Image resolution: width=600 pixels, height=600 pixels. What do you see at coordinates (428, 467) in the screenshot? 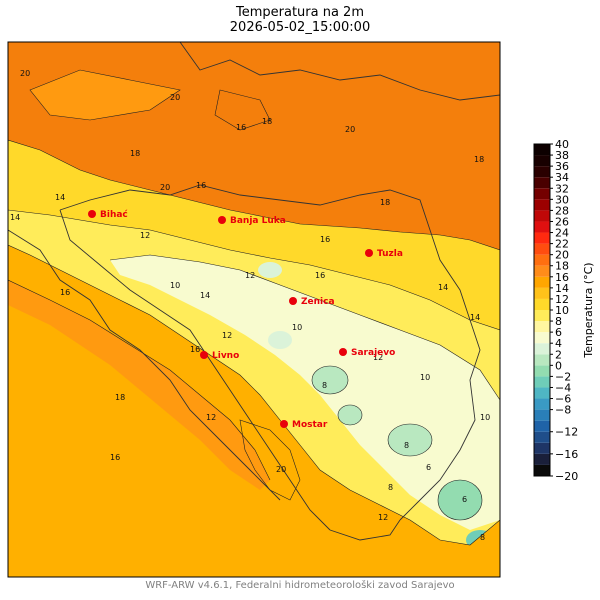
I see `contour-label: 6` at bounding box center [428, 467].